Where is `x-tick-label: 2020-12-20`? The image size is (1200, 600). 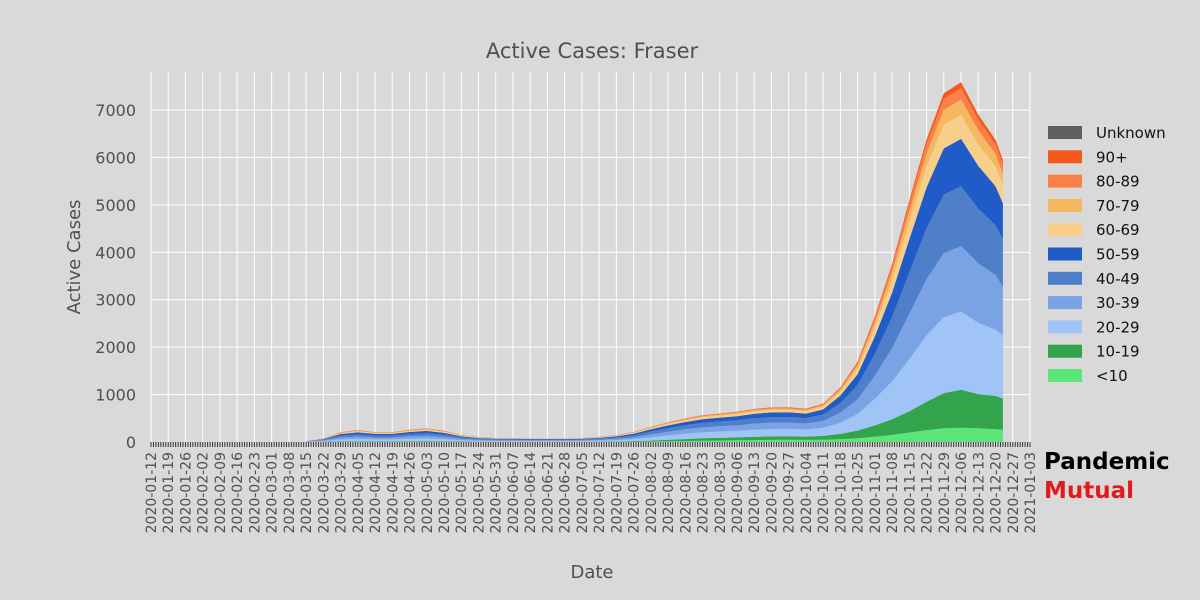 x-tick-label: 2020-12-20 is located at coordinates (997, 492).